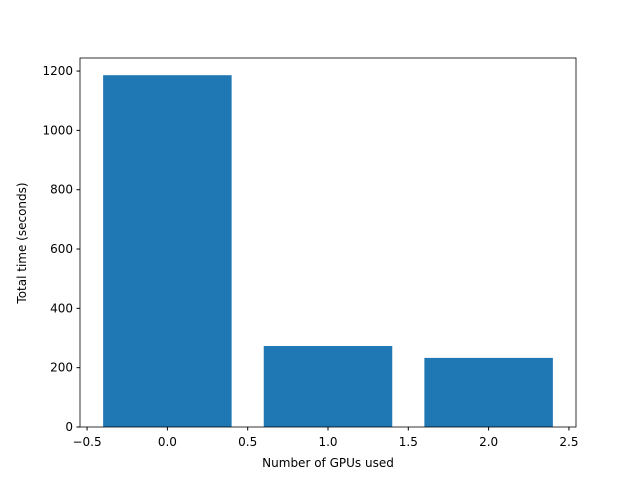 Image resolution: width=640 pixels, height=480 pixels. What do you see at coordinates (488, 442) in the screenshot?
I see `x-tick-label: 2.0` at bounding box center [488, 442].